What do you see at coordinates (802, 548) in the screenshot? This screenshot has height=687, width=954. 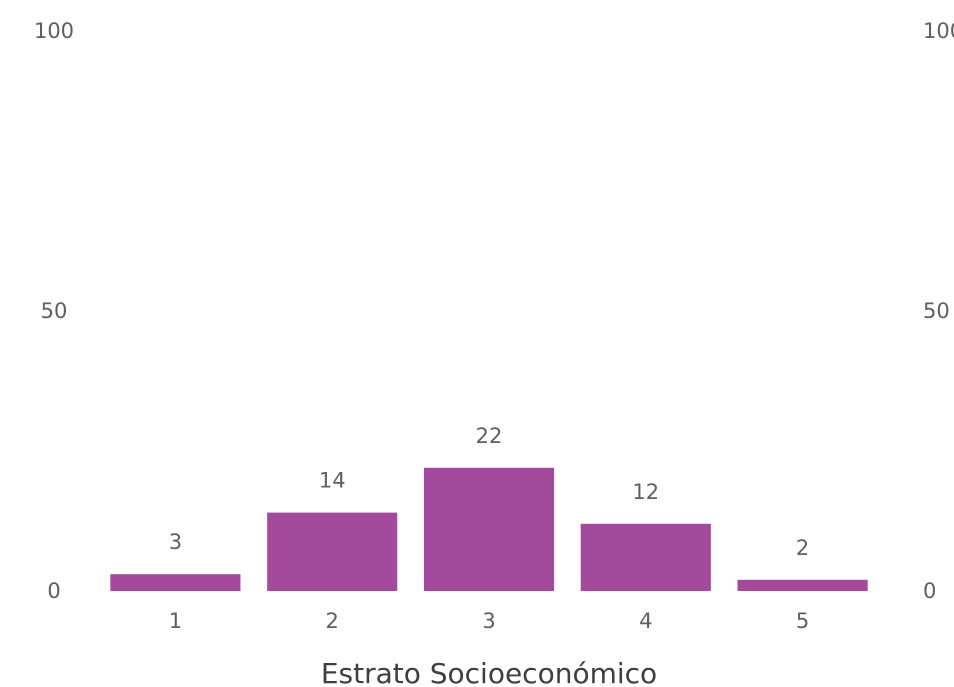 I see `data-label-5: 2` at bounding box center [802, 548].